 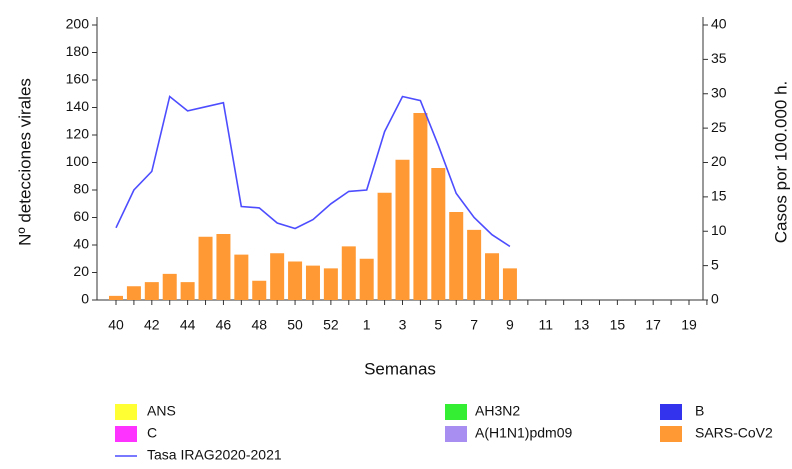 I want to click on legend-label: C, so click(x=152, y=433).